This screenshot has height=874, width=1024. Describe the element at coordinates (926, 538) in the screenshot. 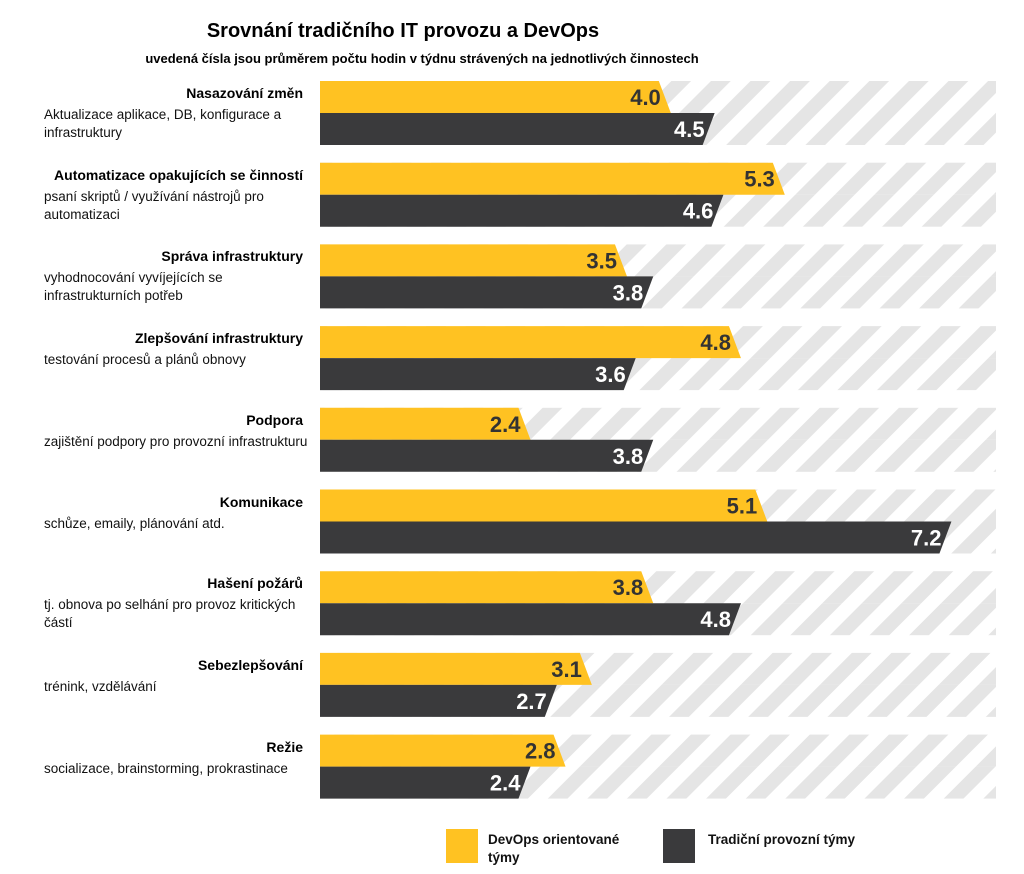

I see `value-label-traditional-6: 7.2` at that location.